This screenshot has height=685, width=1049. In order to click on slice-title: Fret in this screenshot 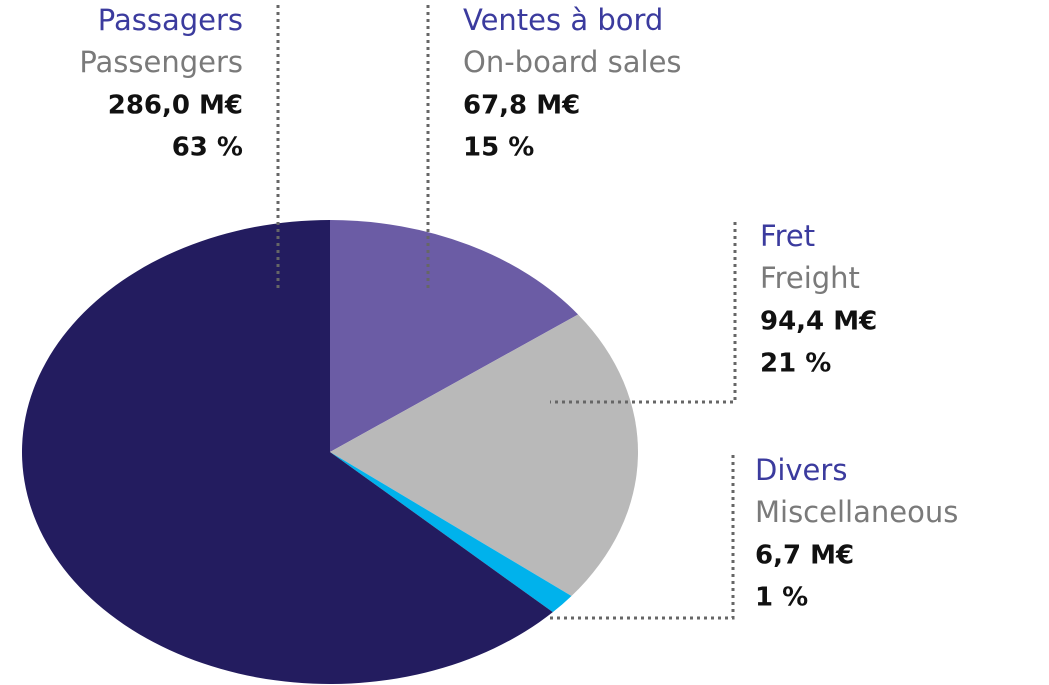, I will do `click(787, 236)`.